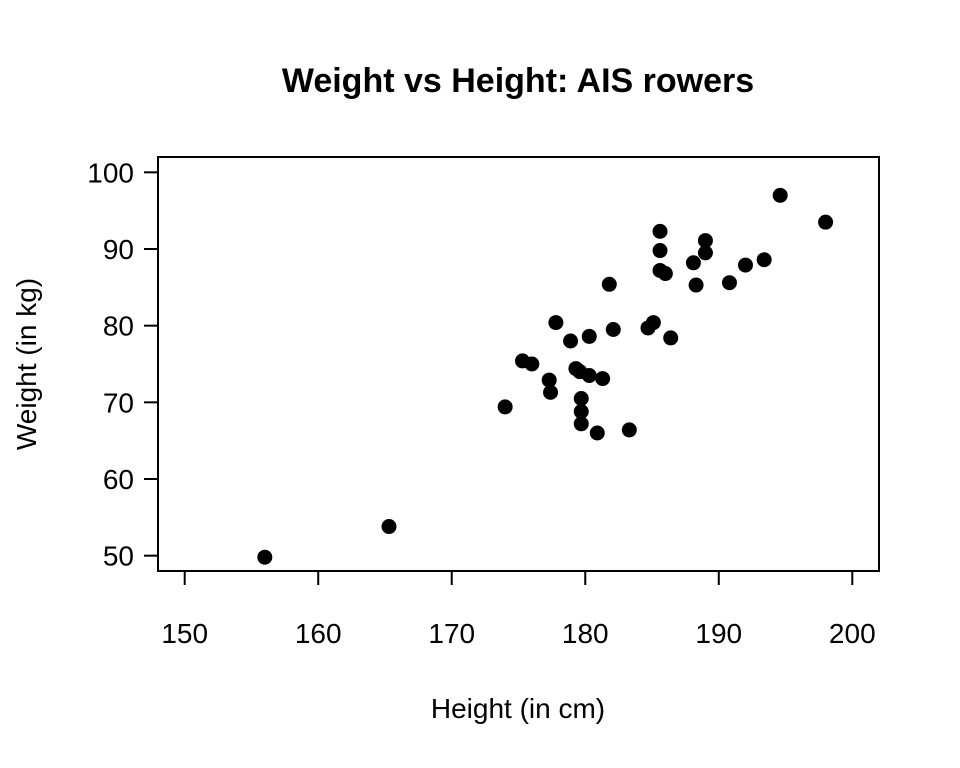 The height and width of the screenshot is (768, 960). I want to click on y-axis-label: Weight (in kg), so click(26, 364).